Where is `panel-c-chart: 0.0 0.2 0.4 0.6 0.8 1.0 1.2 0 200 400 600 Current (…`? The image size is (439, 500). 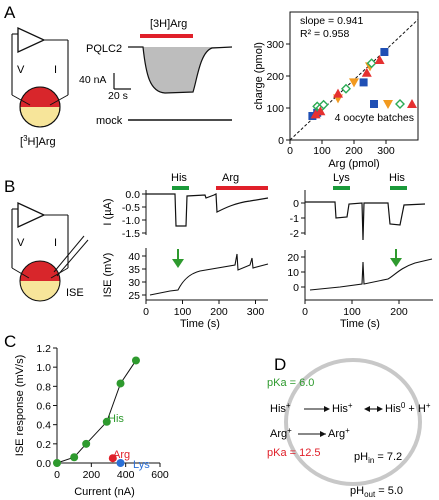
panel-c-chart: 0.0 0.2 0.4 0.6 0.8 1.0 1.2 0 200 400 600 Current (… is located at coordinates (91, 420).